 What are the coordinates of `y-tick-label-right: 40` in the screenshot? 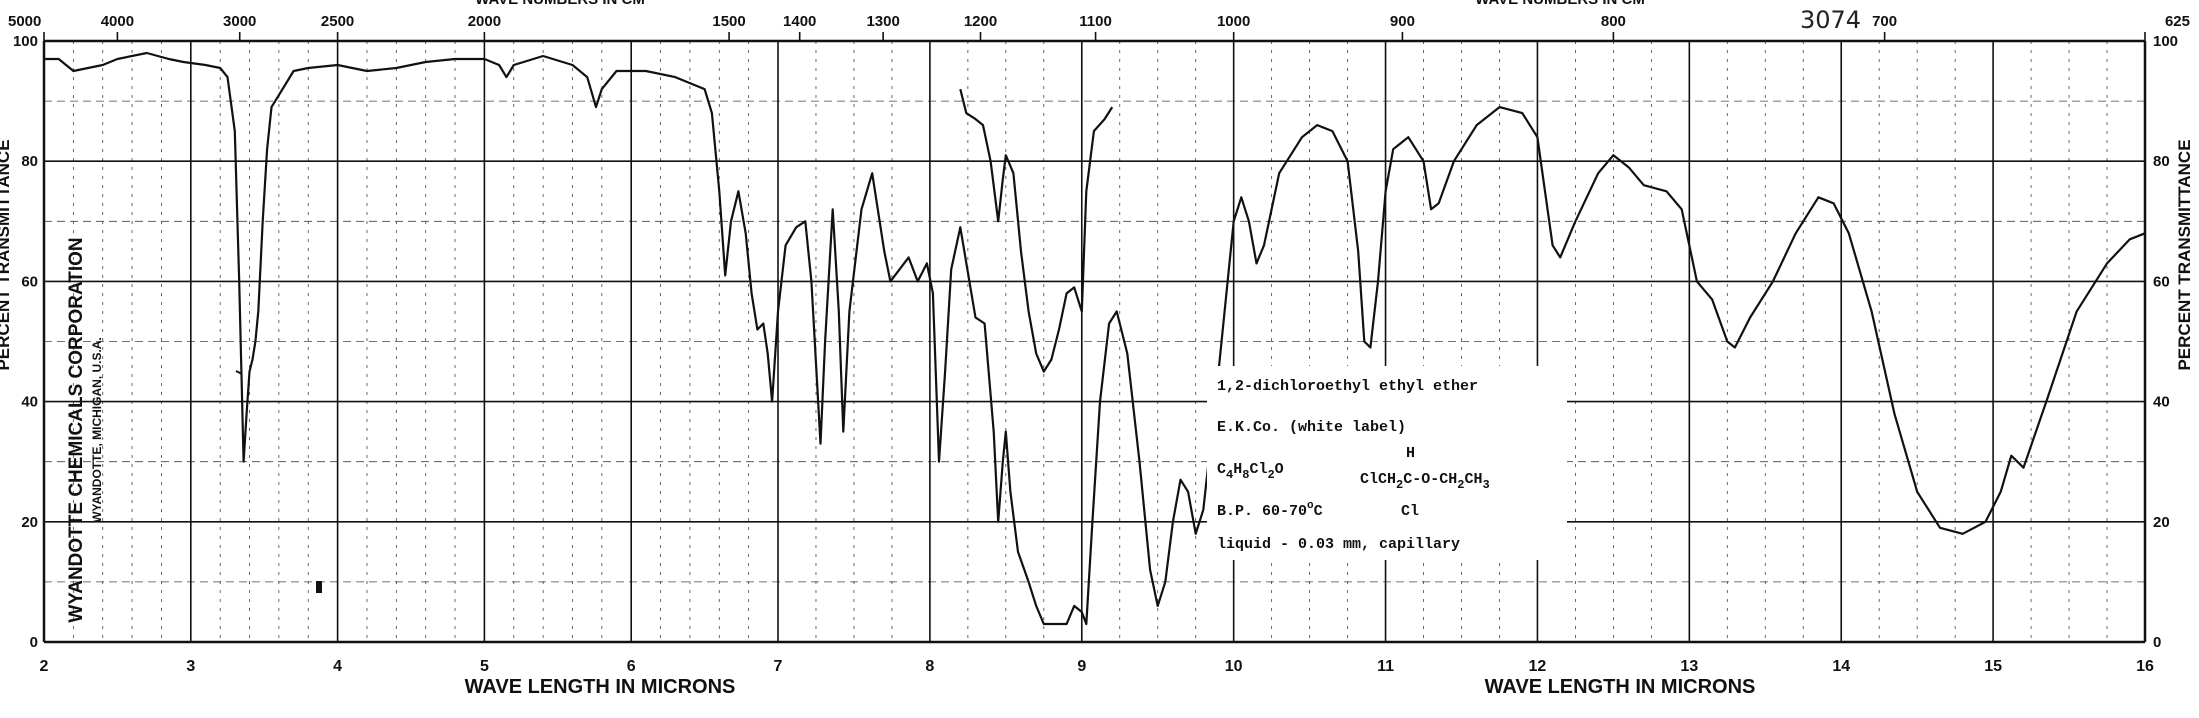 It's located at (2161, 402).